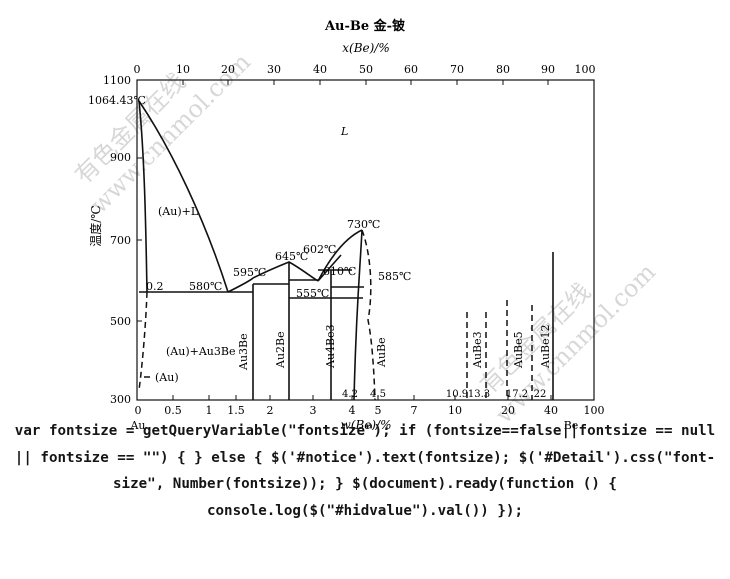 Image resolution: width=730 pixels, height=579 pixels. I want to click on y-axis-label: 温度/℃, so click(95, 225).